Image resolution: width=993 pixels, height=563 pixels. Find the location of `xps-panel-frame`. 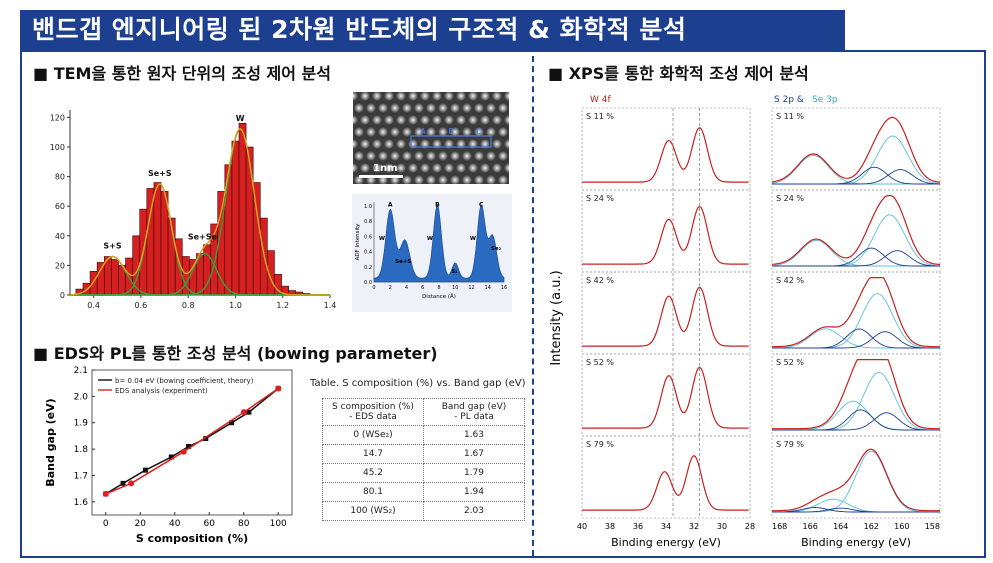

xps-panel-frame is located at coordinates (666, 477).